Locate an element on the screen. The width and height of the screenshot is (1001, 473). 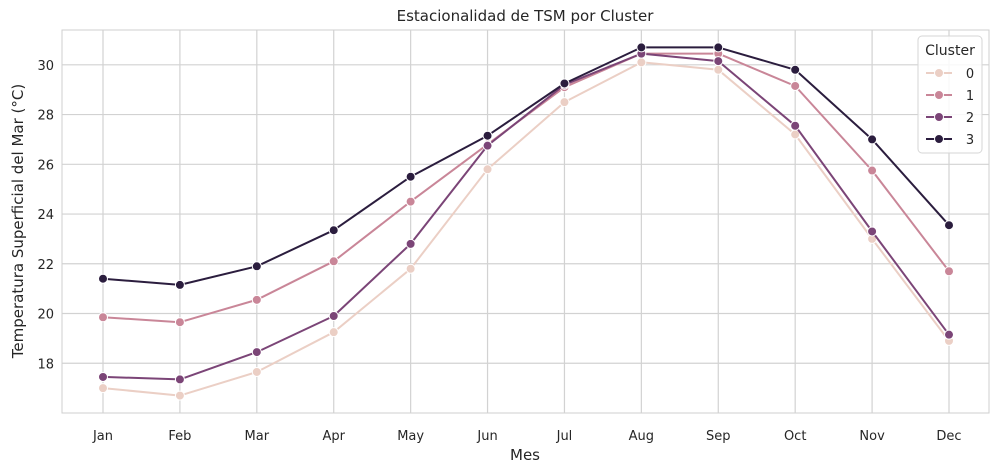
y-tick-label: 18 is located at coordinates (45, 364).